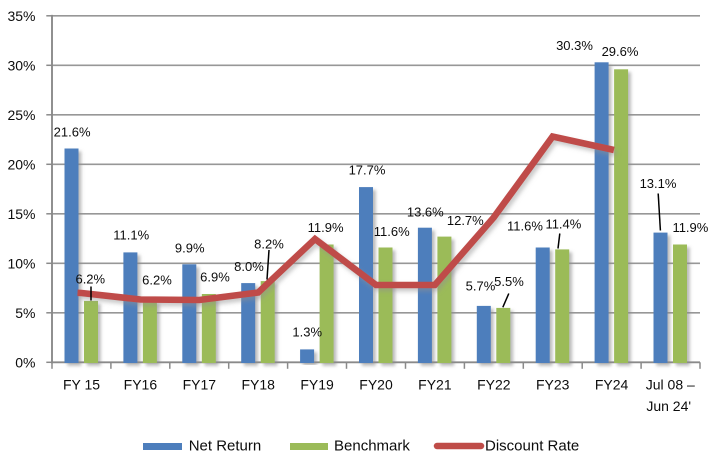 The width and height of the screenshot is (718, 458). Describe the element at coordinates (465, 220) in the screenshot. I see `svg-text: 12.7%` at that location.